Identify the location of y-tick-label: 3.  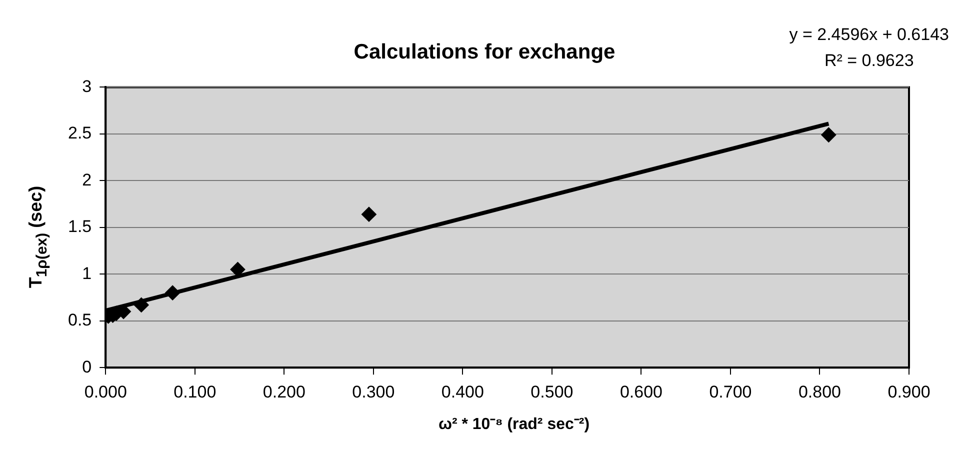
(87, 86).